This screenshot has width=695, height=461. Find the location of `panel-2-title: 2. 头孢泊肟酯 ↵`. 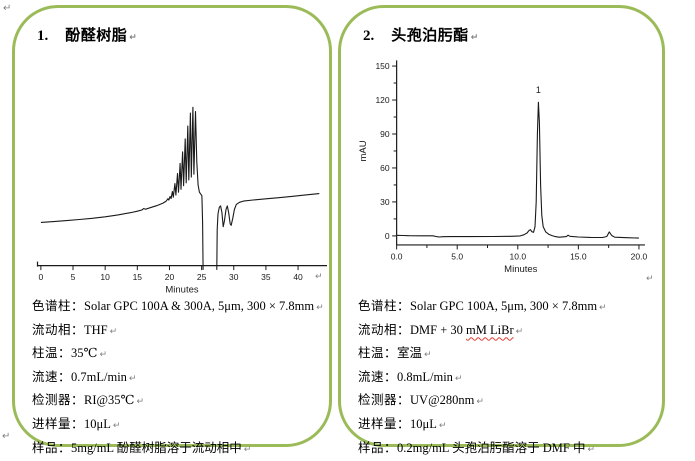

panel-2-title: 2. 头孢泊肟酯 ↵ is located at coordinates (421, 34).